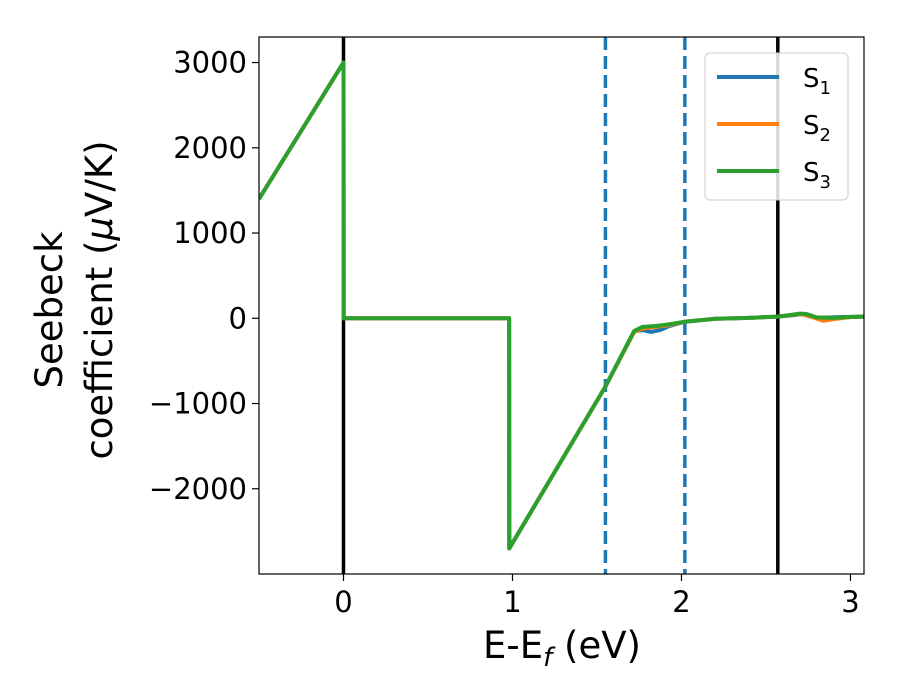  I want to click on x-tick-label: 0, so click(343, 602).